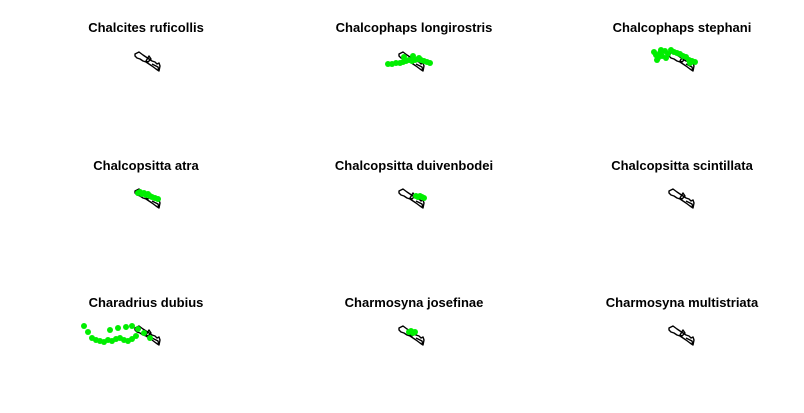 The width and height of the screenshot is (804, 413). What do you see at coordinates (414, 320) in the screenshot?
I see `panel: Charmosyna josefinae` at bounding box center [414, 320].